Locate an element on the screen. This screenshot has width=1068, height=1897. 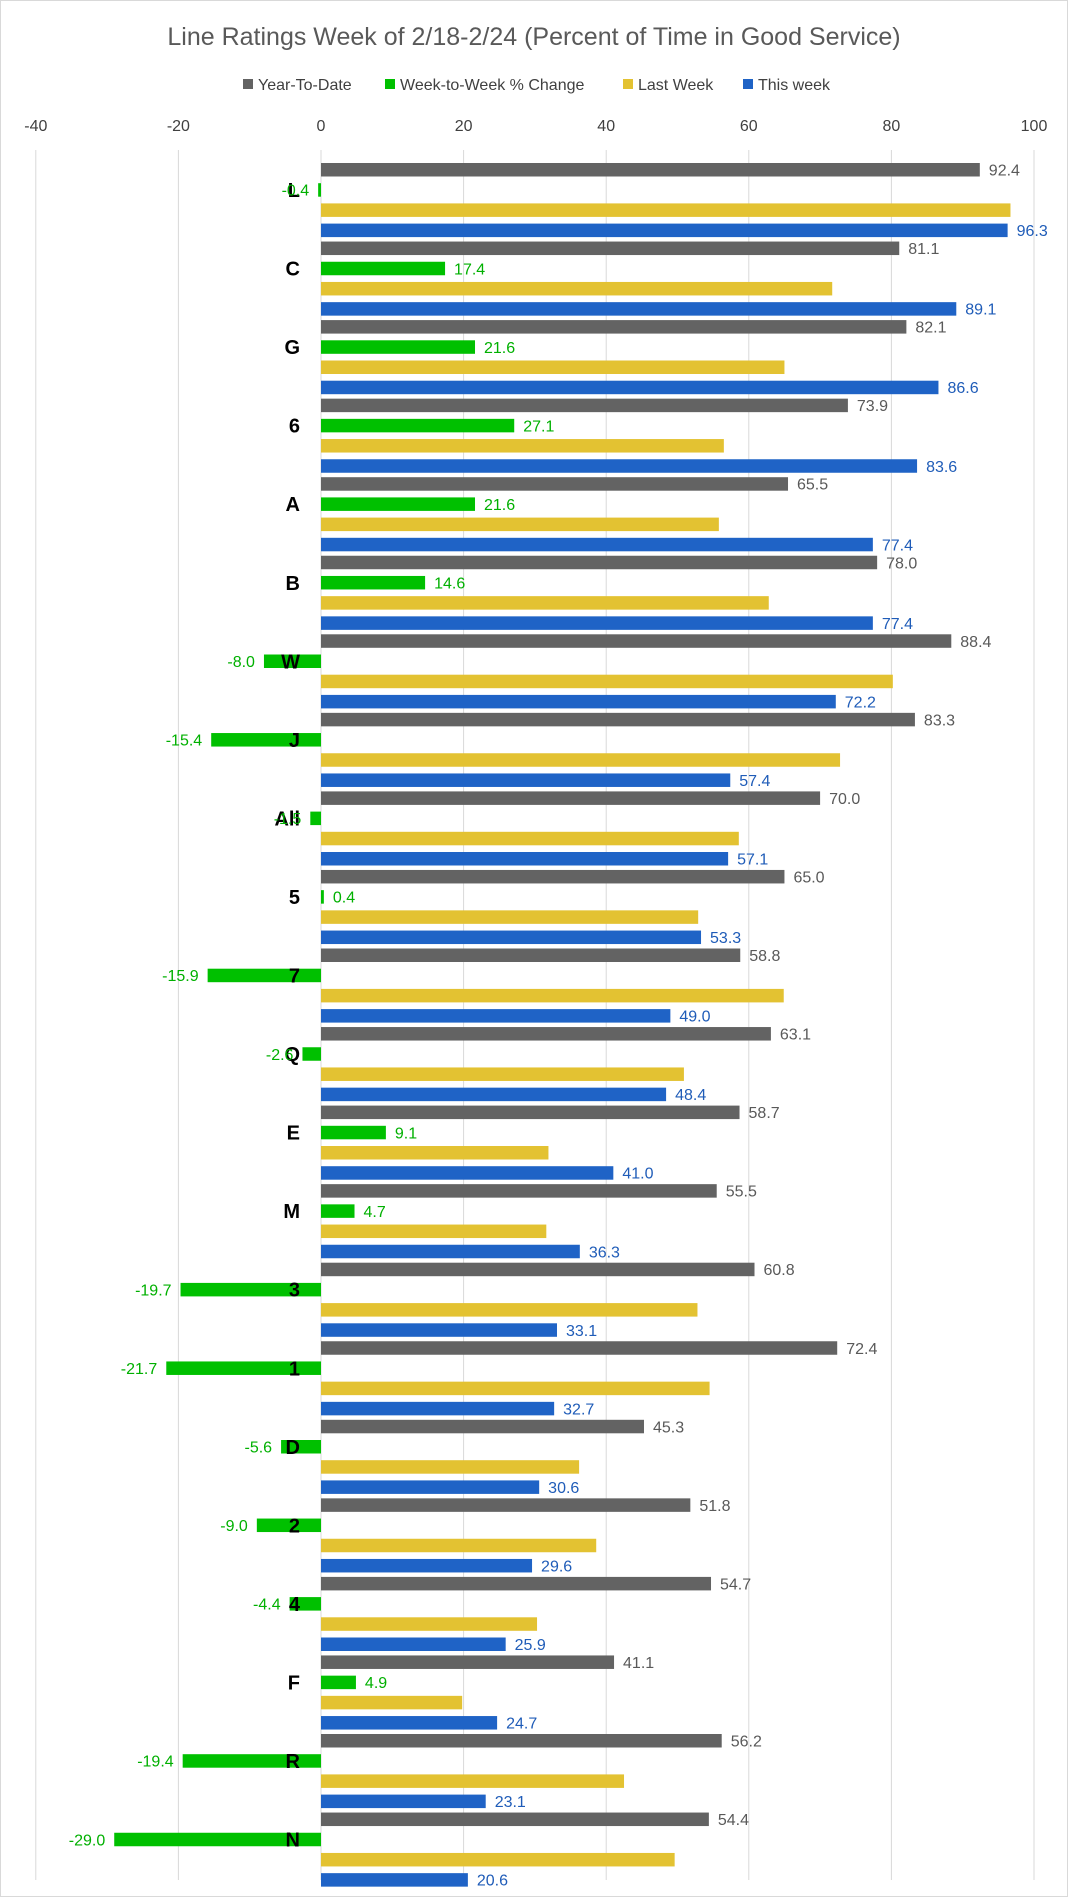
x-tick-label-0: -40 is located at coordinates (35, 126).